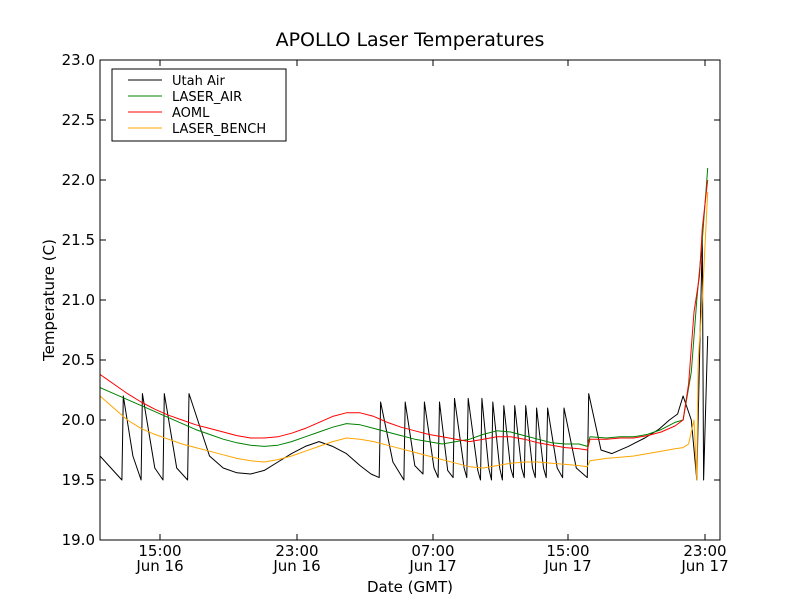 This screenshot has width=800, height=600. What do you see at coordinates (78, 120) in the screenshot?
I see `y-tick-label: 22.5` at bounding box center [78, 120].